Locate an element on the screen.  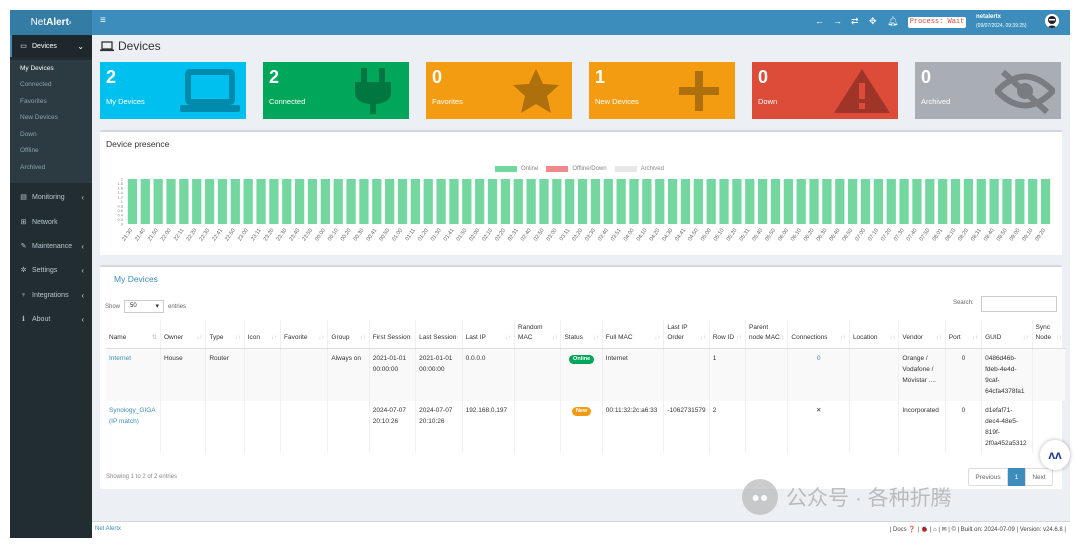
sidebar-item-devices: ▭ Devices ⌄ is located at coordinates (51, 46).